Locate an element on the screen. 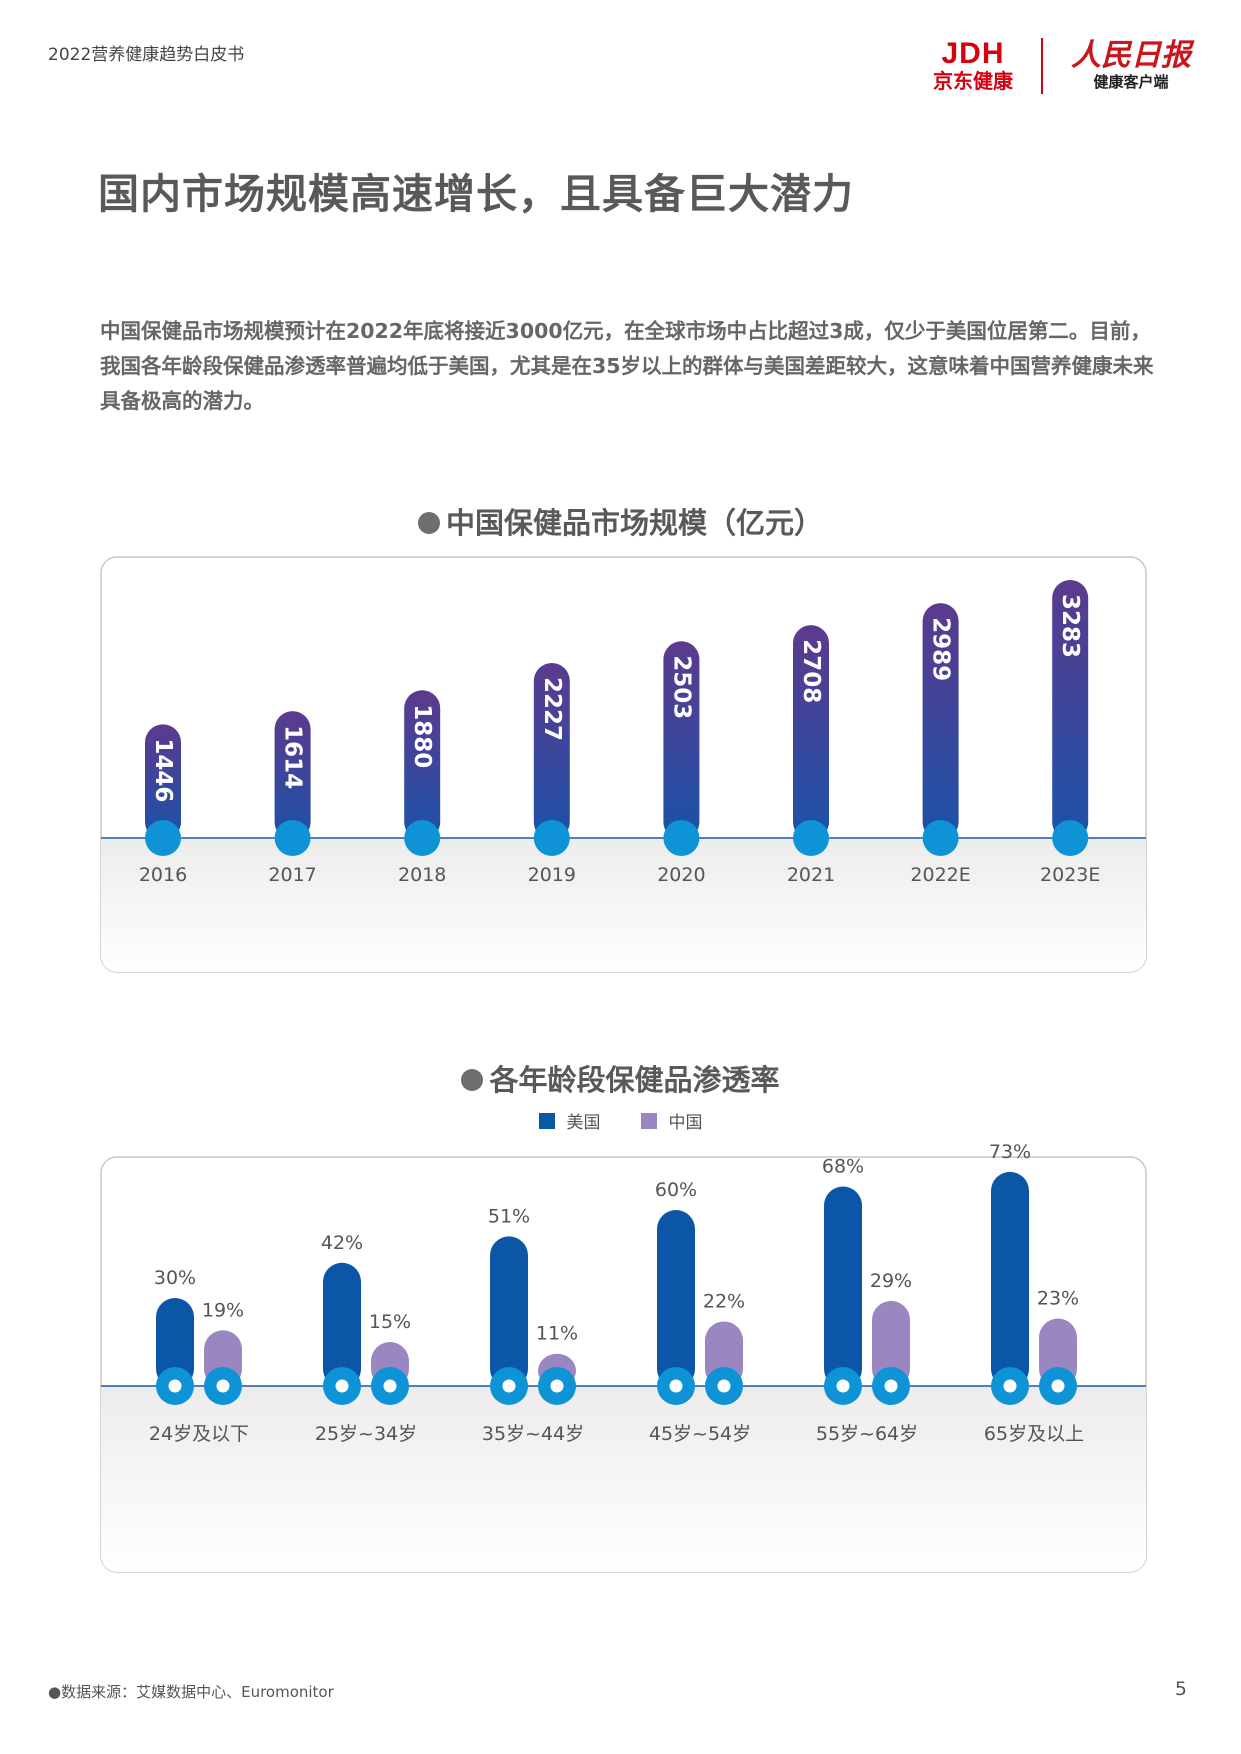 This screenshot has height=1754, width=1241. market-size-category-label: 2018 is located at coordinates (422, 875).